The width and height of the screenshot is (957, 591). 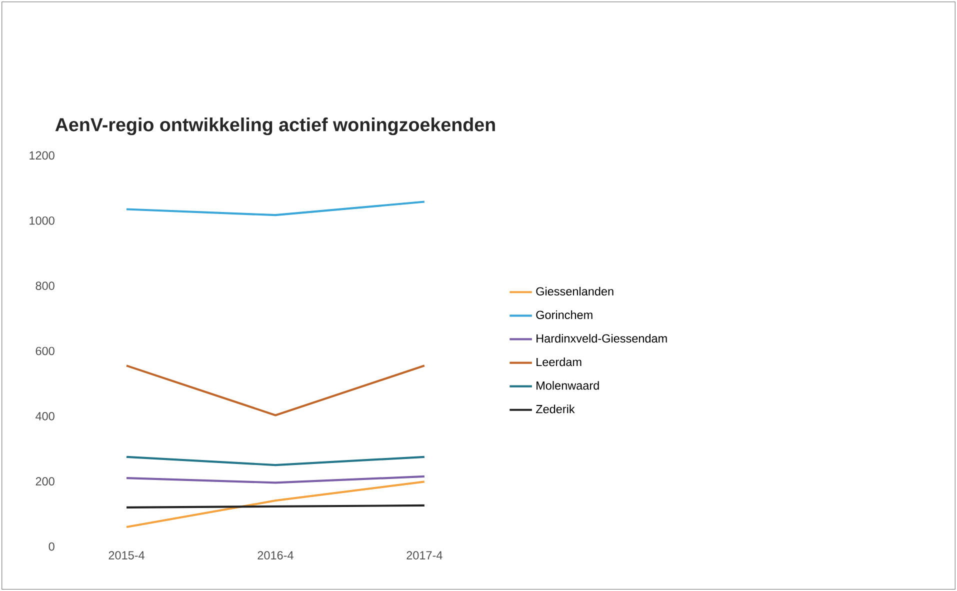 What do you see at coordinates (601, 338) in the screenshot?
I see `legend-label: Hardinxveld-Giessendam` at bounding box center [601, 338].